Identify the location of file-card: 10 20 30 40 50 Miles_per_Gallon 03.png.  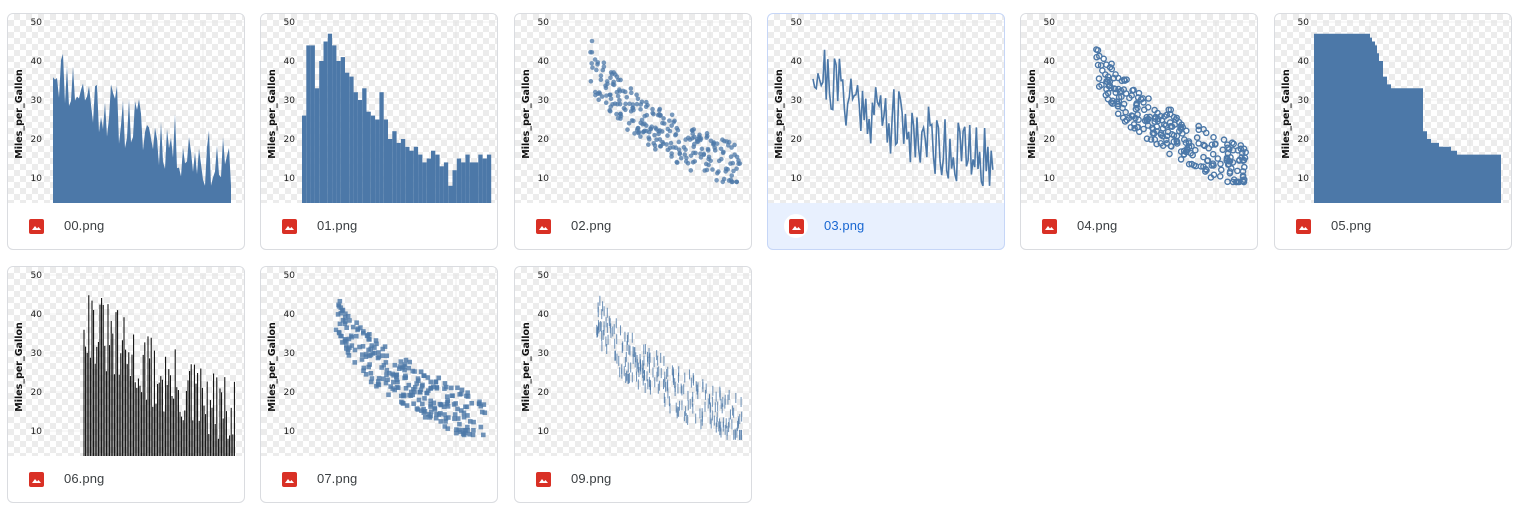
(886, 131).